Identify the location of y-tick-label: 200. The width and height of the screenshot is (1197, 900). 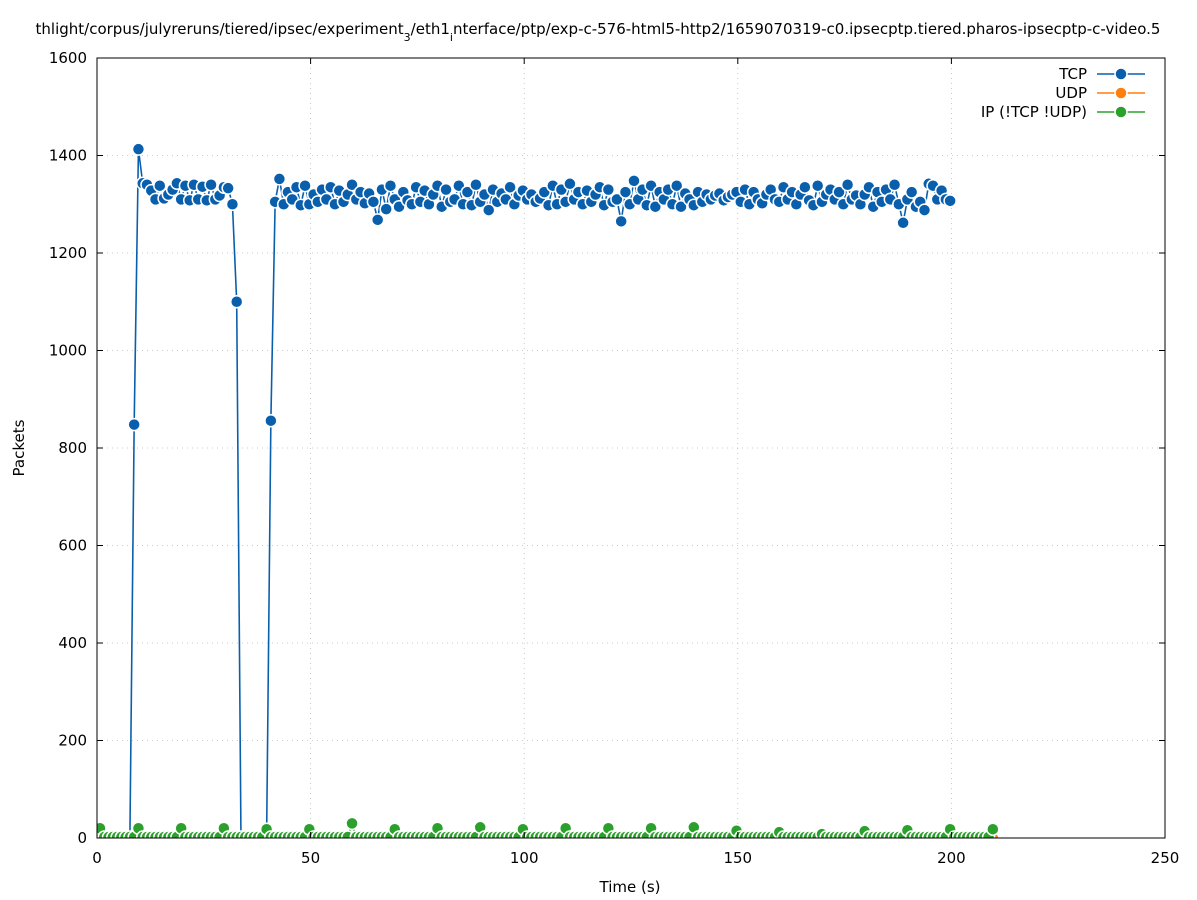
(72, 741).